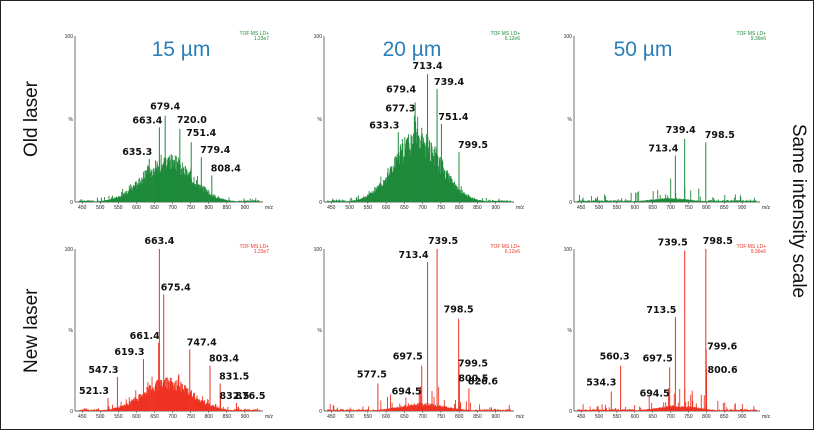 The width and height of the screenshot is (814, 430). What do you see at coordinates (94, 391) in the screenshot?
I see `peak-label: 521.3` at bounding box center [94, 391].